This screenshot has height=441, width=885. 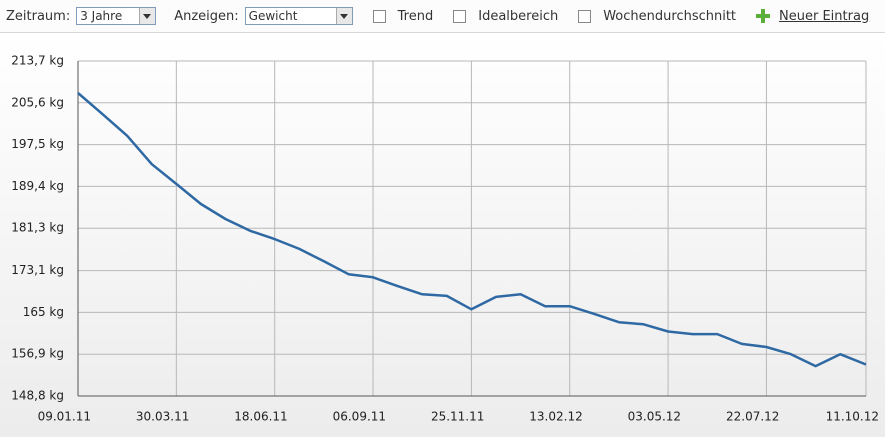 I want to click on checkbox-label: Wochendurchschnitt, so click(x=670, y=16).